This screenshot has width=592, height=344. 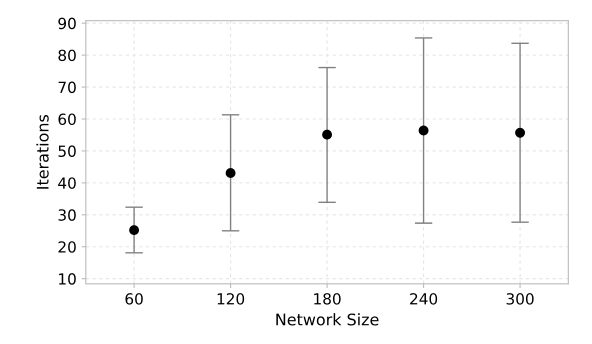 What do you see at coordinates (67, 183) in the screenshot?
I see `y-tick-label: 40` at bounding box center [67, 183].